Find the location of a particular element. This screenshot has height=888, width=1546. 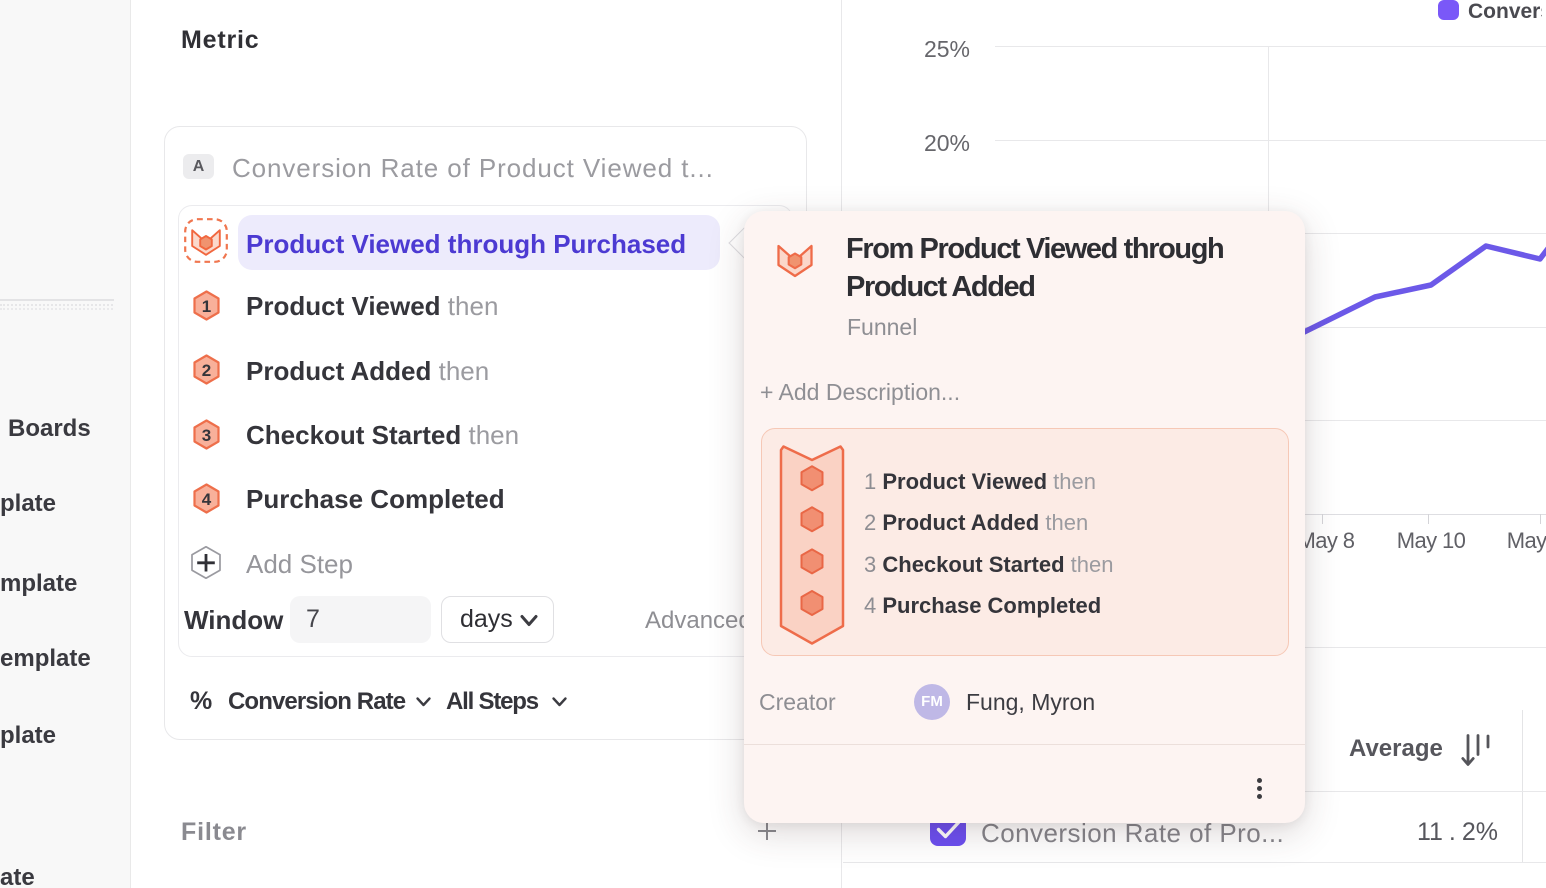

svg-text: 2 is located at coordinates (206, 370).